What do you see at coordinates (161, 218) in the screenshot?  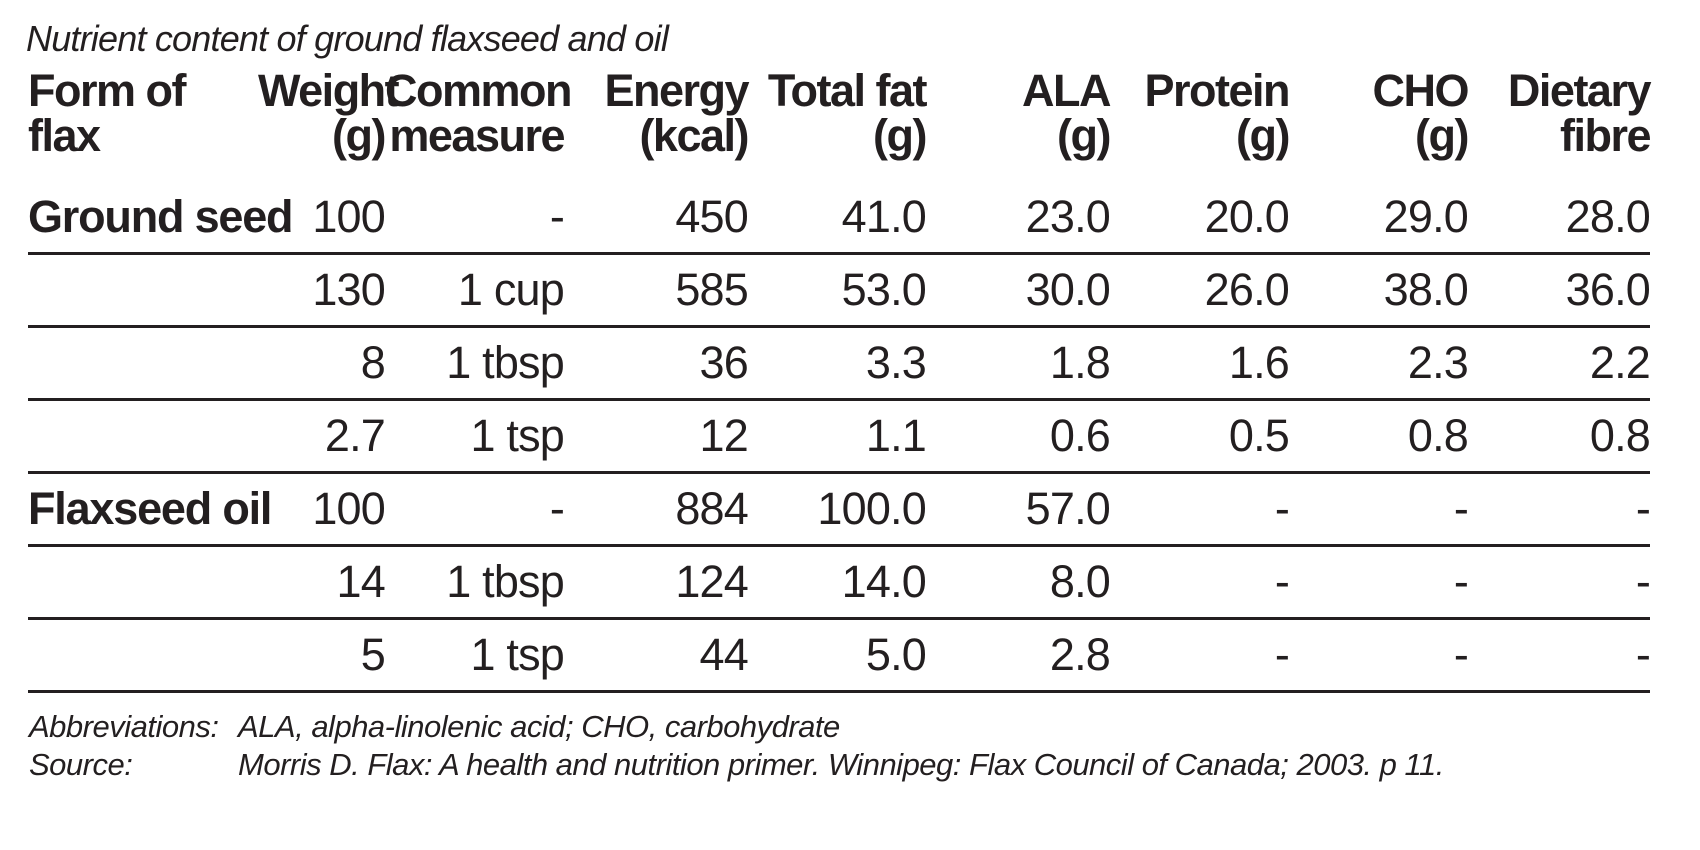 I see `cell-form: Ground seed` at bounding box center [161, 218].